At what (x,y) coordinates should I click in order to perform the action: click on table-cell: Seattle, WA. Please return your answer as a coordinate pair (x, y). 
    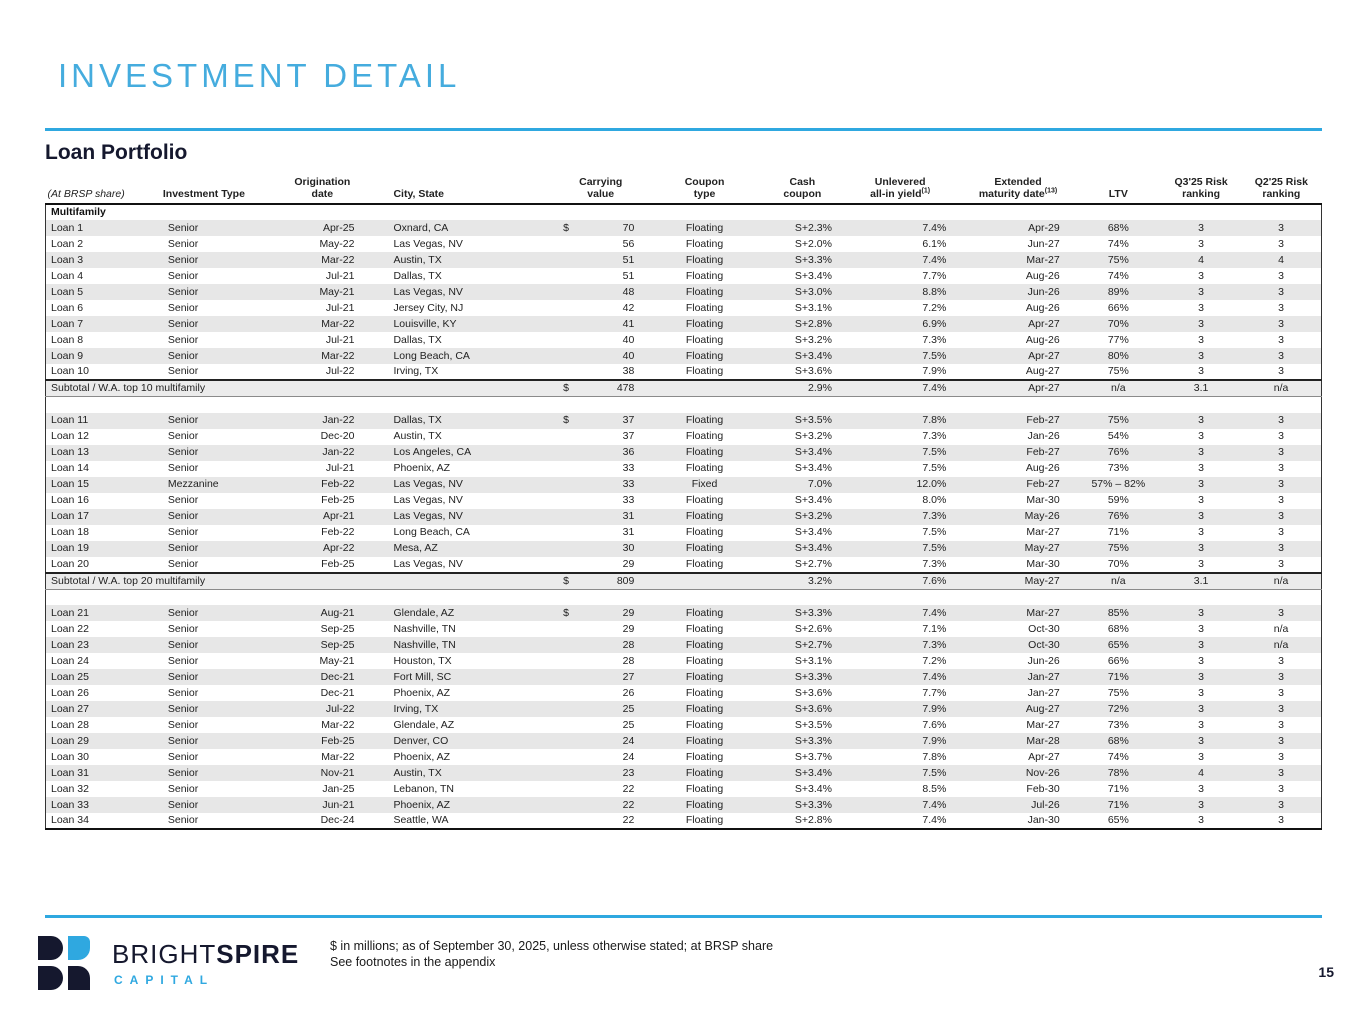
    Looking at the image, I should click on (421, 820).